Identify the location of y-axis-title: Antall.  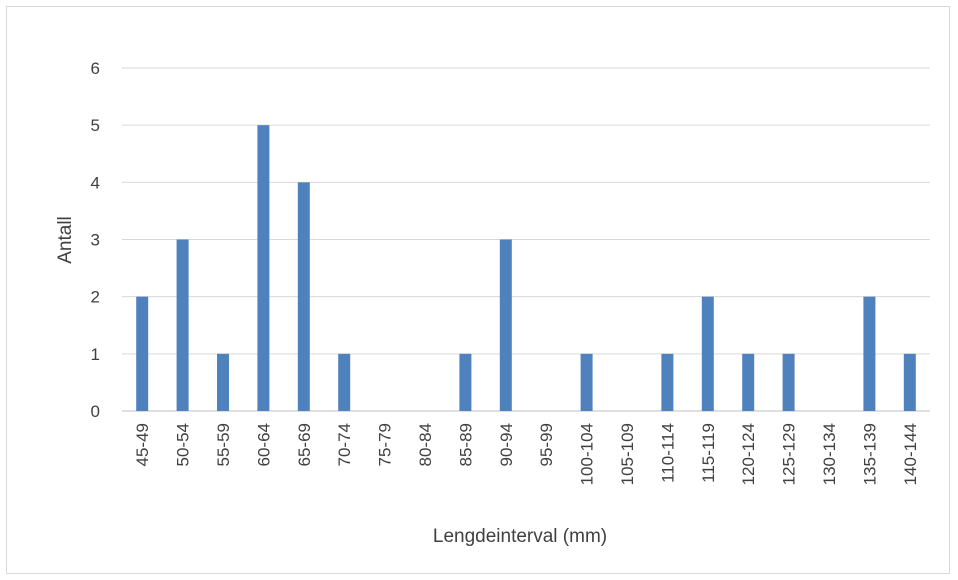
(65, 240).